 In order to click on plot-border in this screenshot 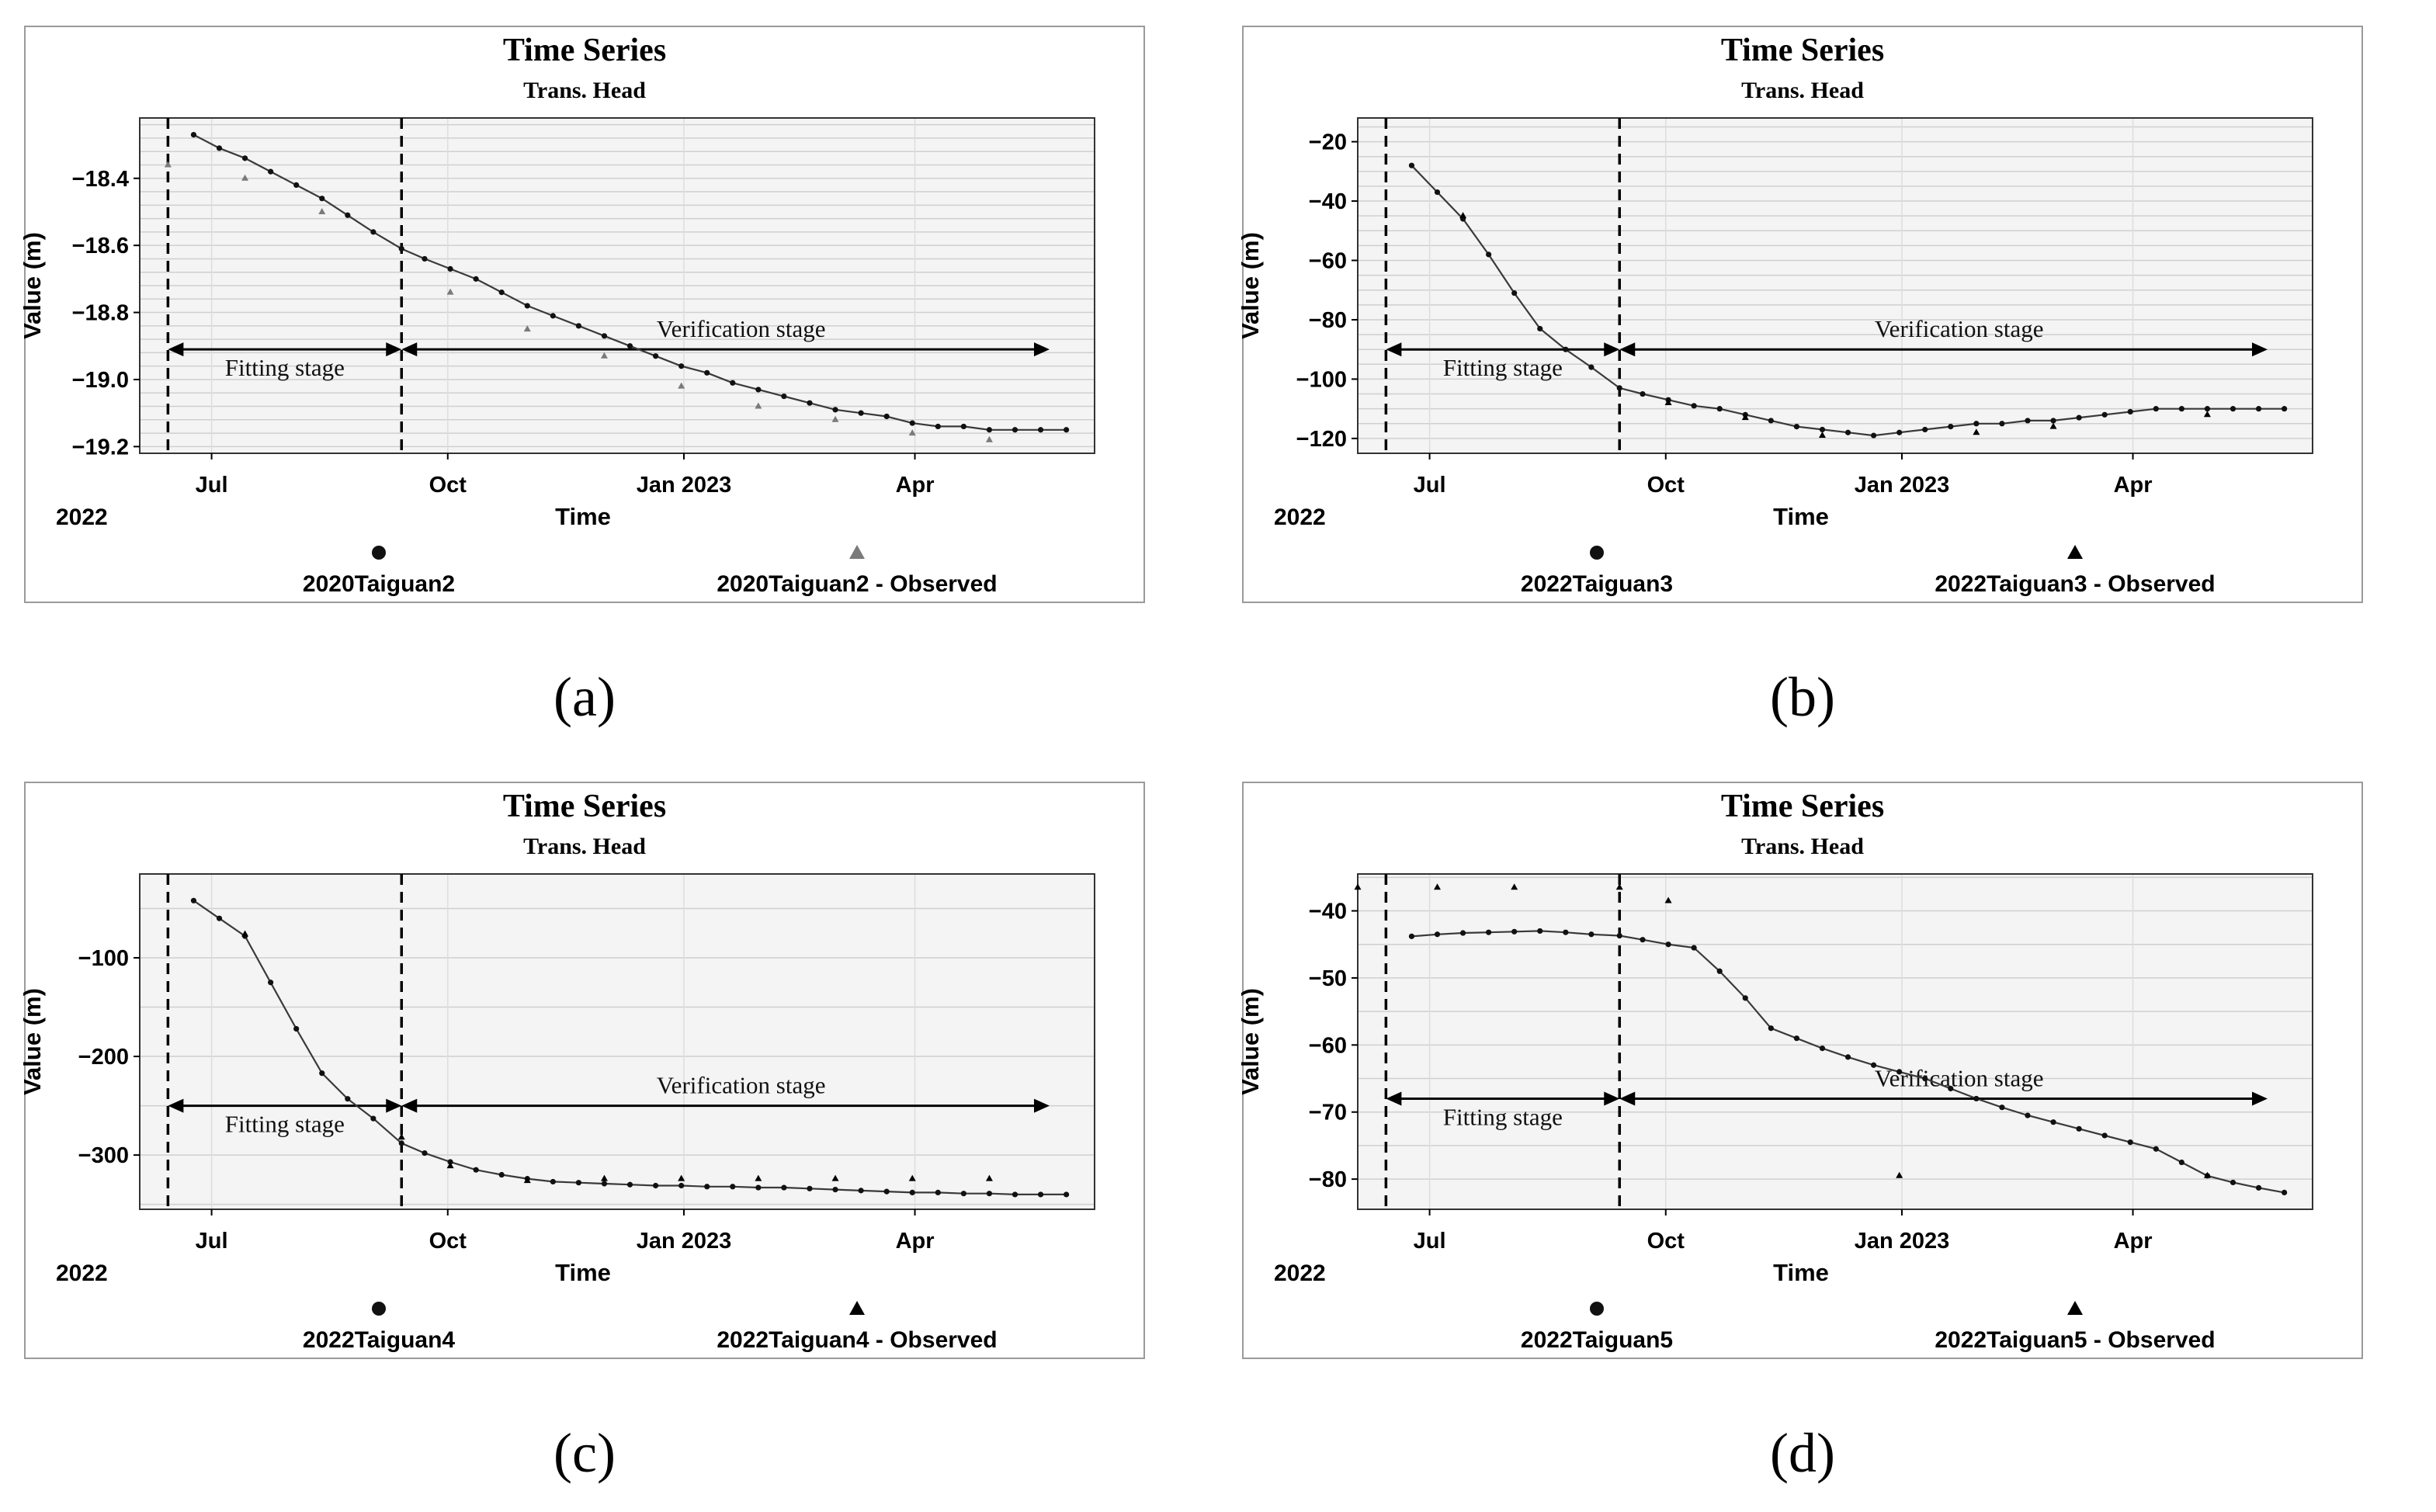, I will do `click(617, 285)`.